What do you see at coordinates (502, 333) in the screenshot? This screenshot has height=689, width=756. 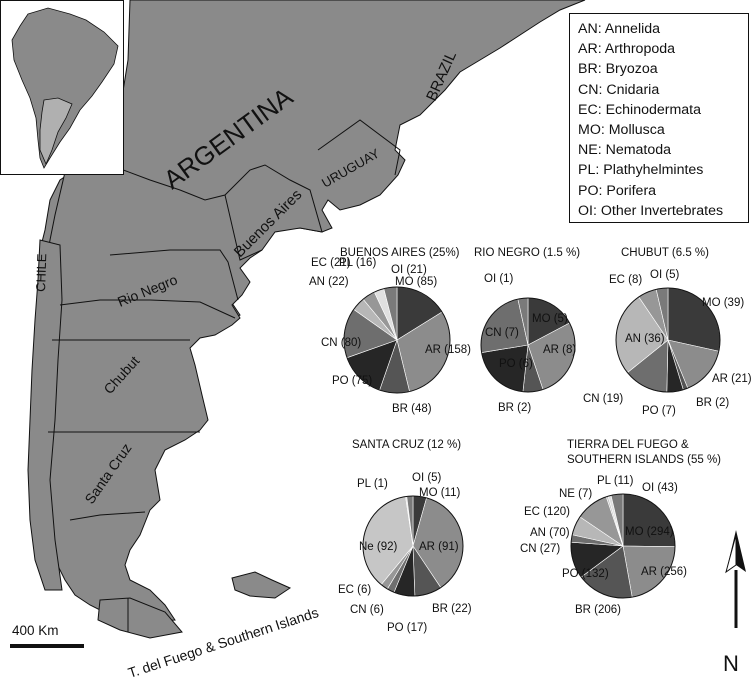 I see `pie-label-cn: CN (7)` at bounding box center [502, 333].